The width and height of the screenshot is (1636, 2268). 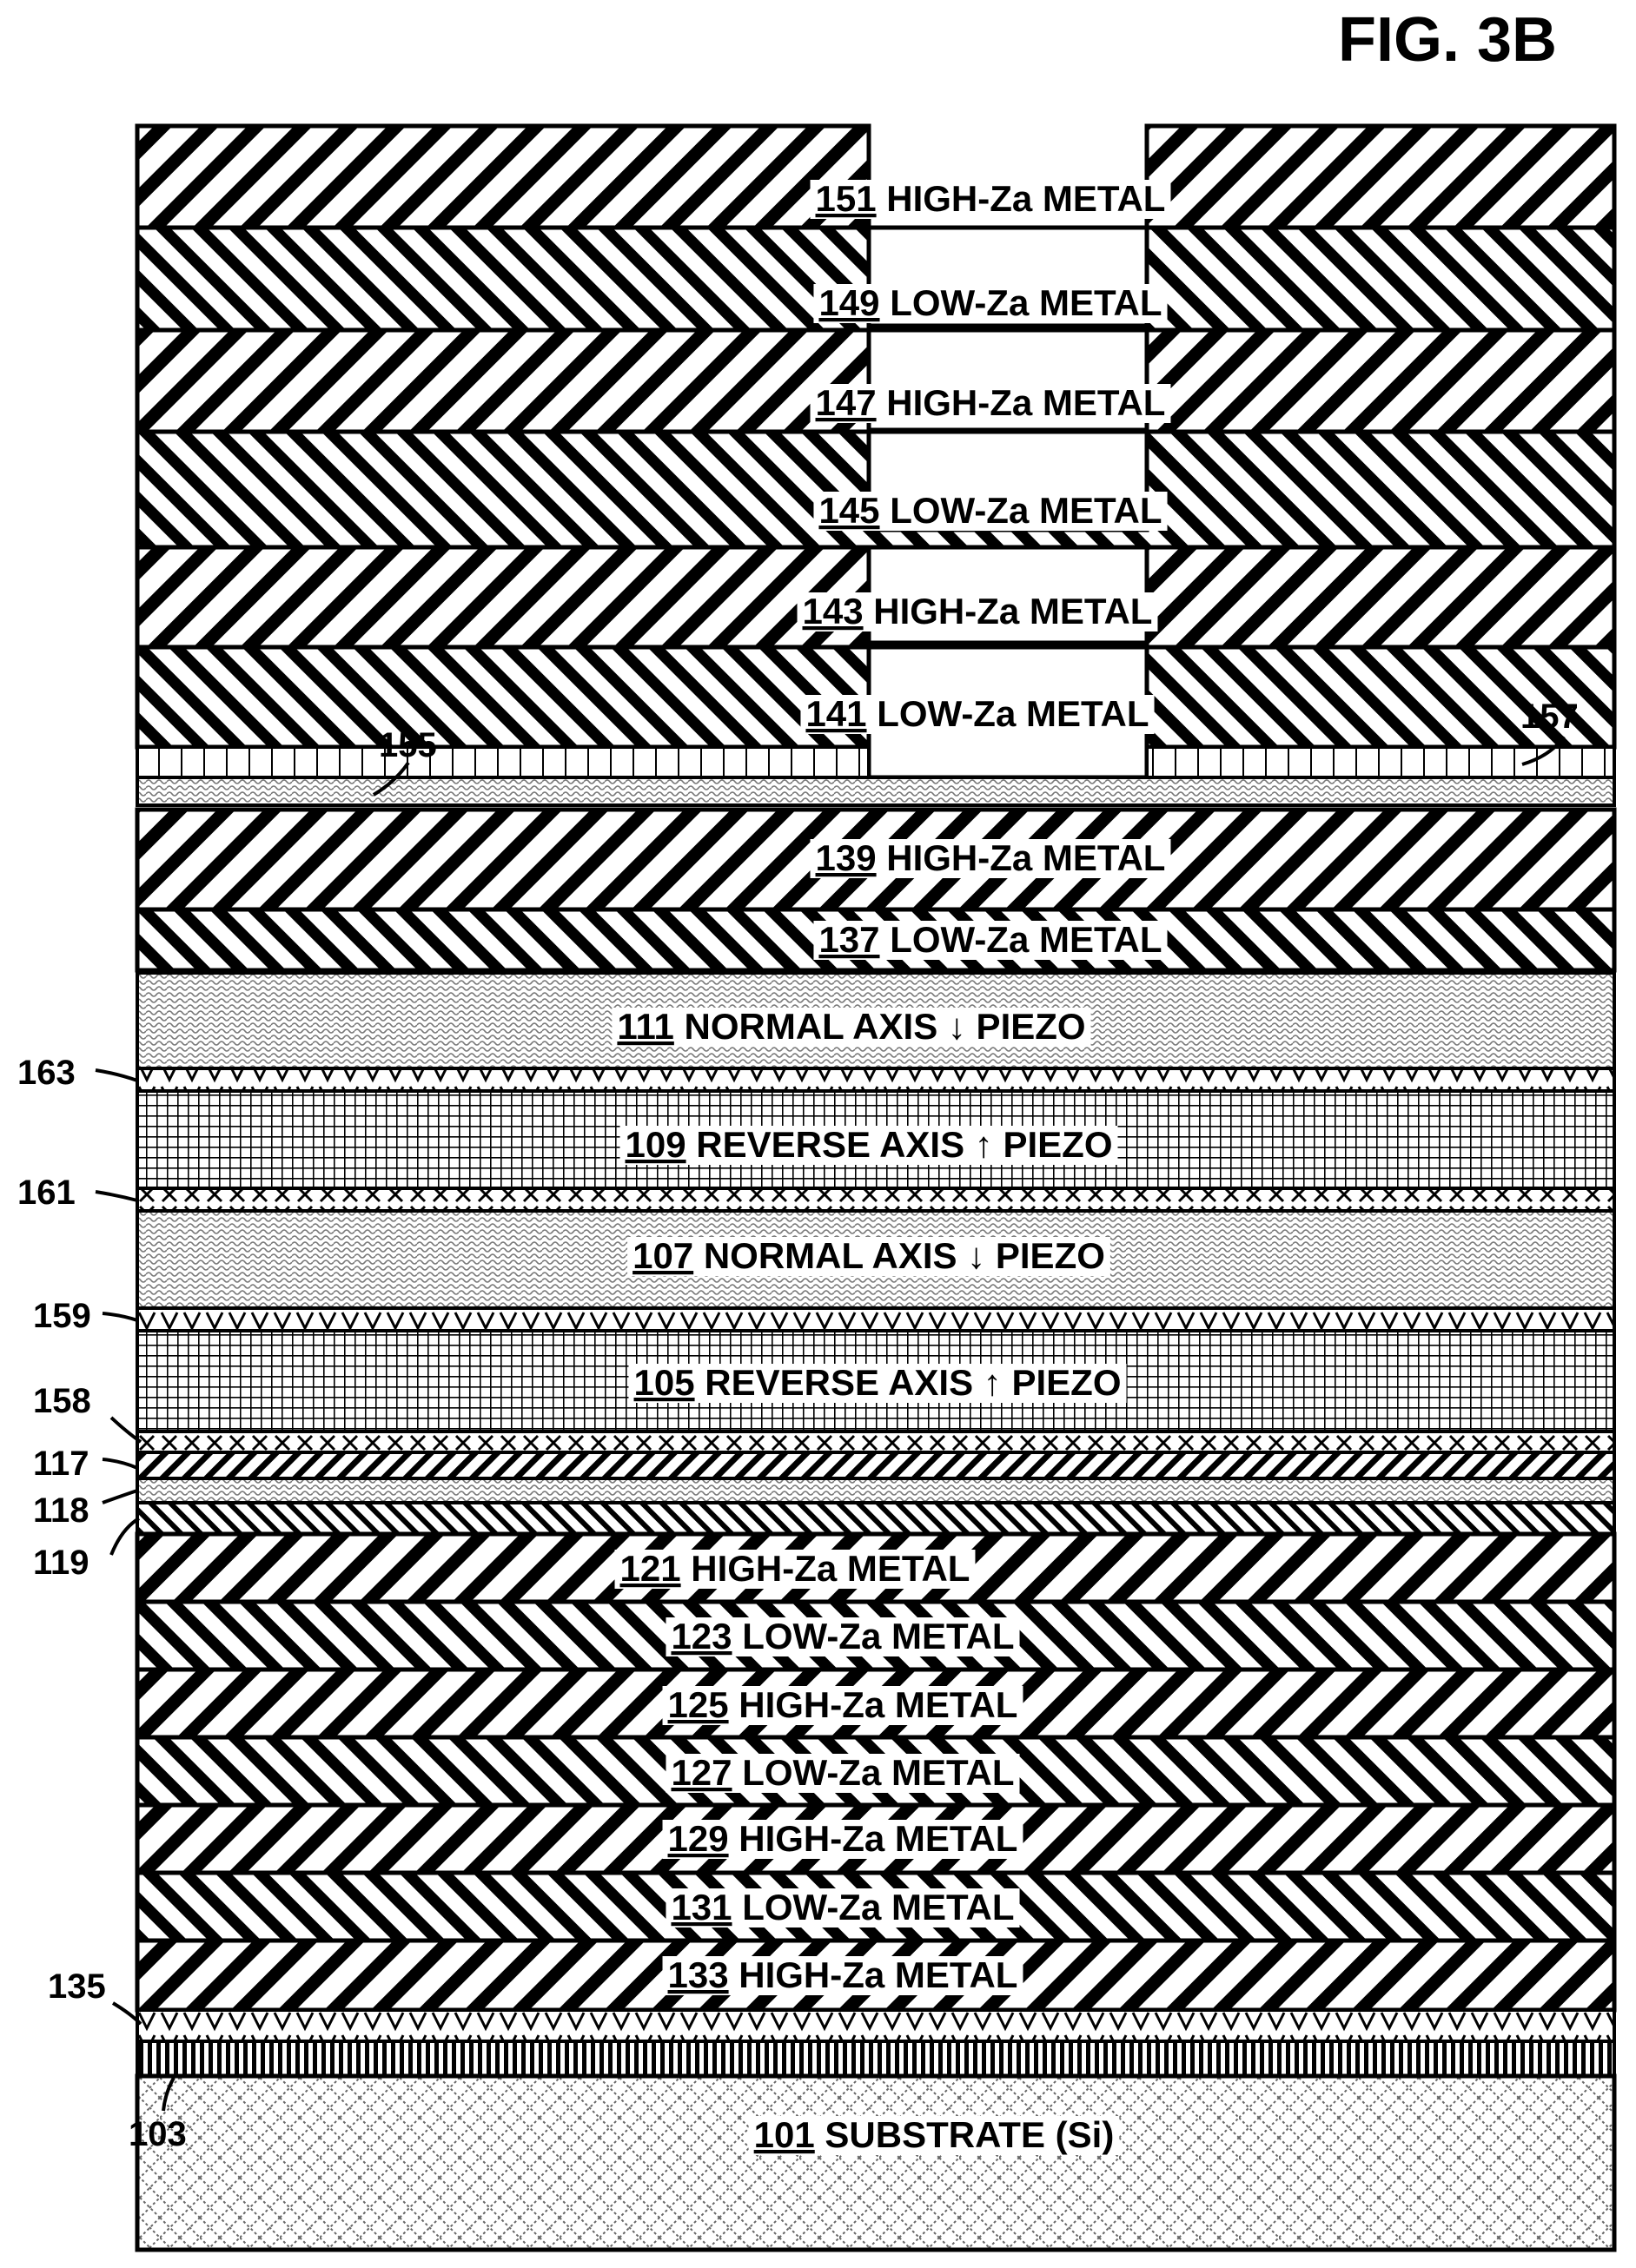 I want to click on layer-number: 111, so click(x=645, y=1026).